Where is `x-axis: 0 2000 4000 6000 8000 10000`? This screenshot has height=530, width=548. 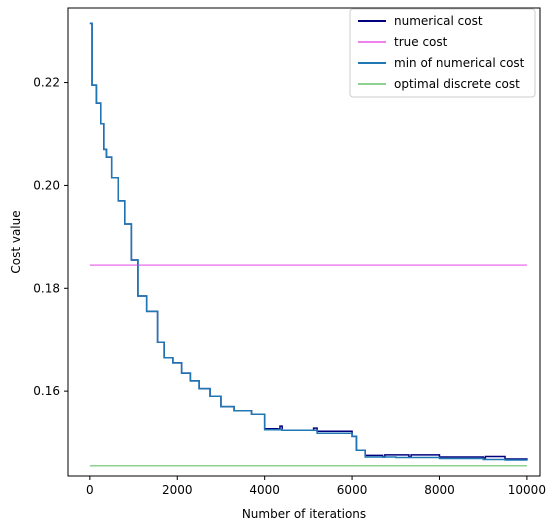 x-axis: 0 2000 4000 6000 8000 10000 is located at coordinates (316, 486).